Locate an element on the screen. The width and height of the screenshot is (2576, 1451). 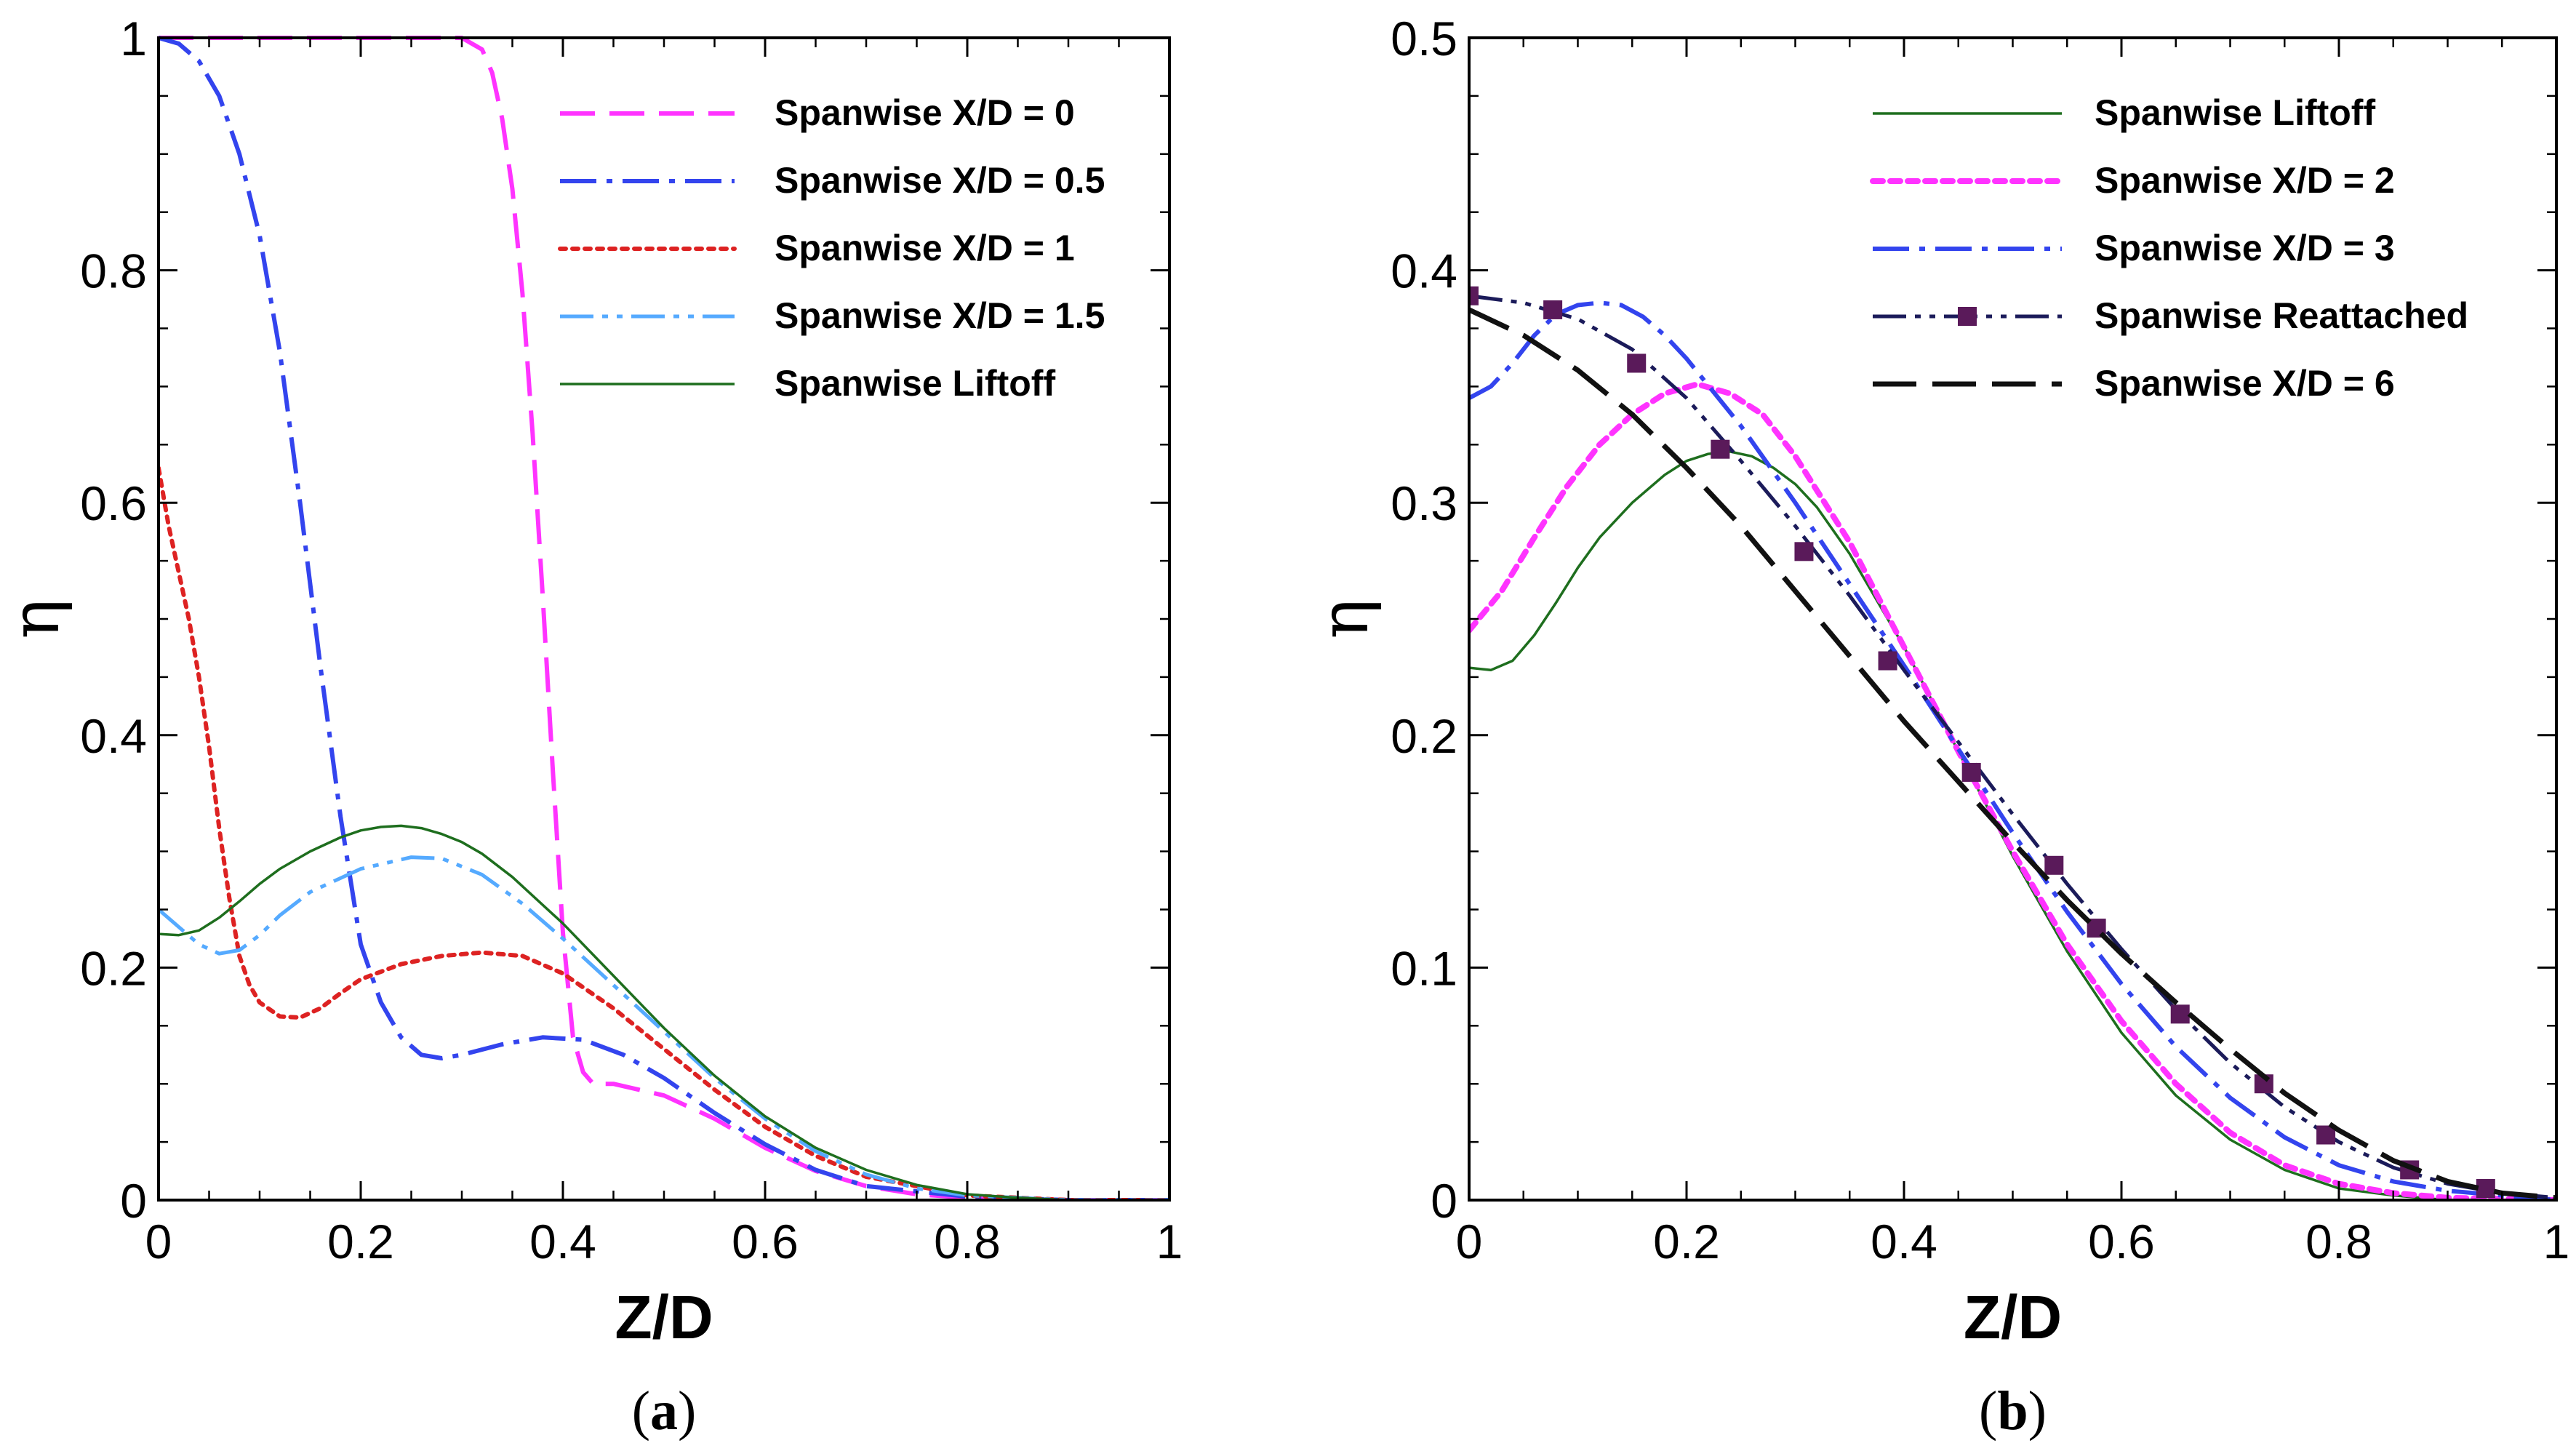
legend-label: Spanwise X/D = 6 is located at coordinates (2245, 383).